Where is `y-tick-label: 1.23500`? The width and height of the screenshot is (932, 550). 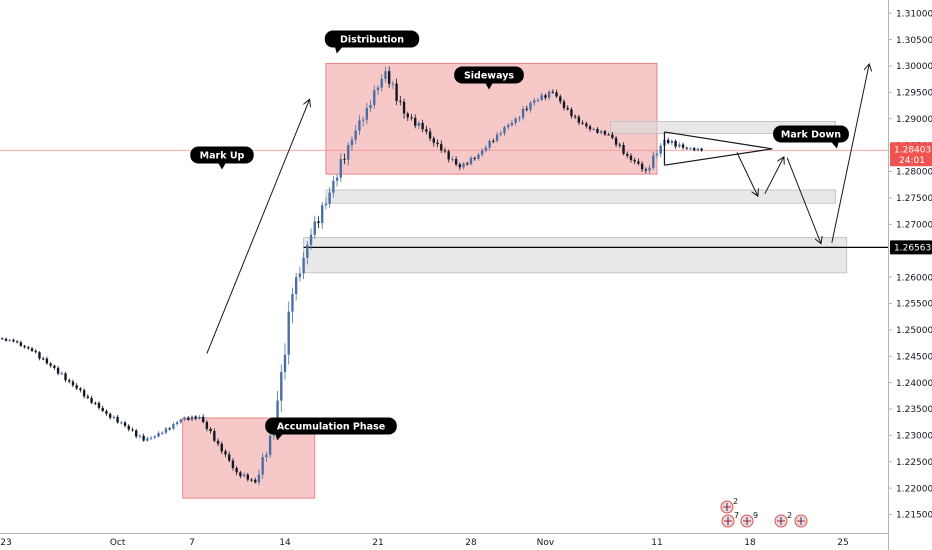 y-tick-label: 1.23500 is located at coordinates (914, 410).